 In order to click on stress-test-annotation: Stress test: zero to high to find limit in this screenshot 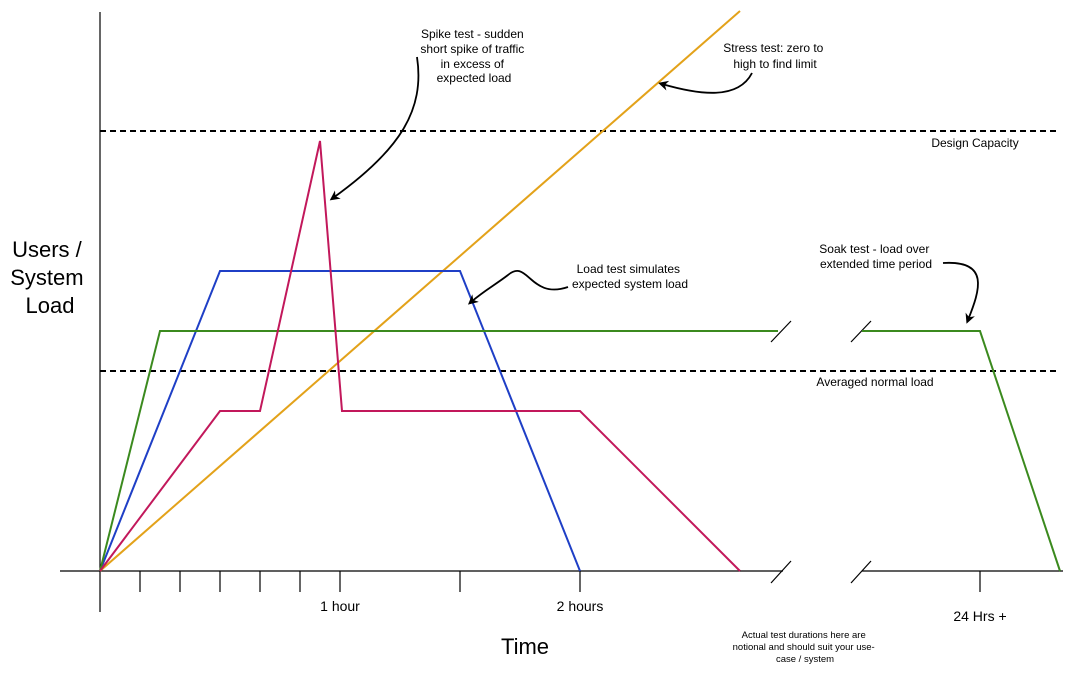, I will do `click(774, 56)`.